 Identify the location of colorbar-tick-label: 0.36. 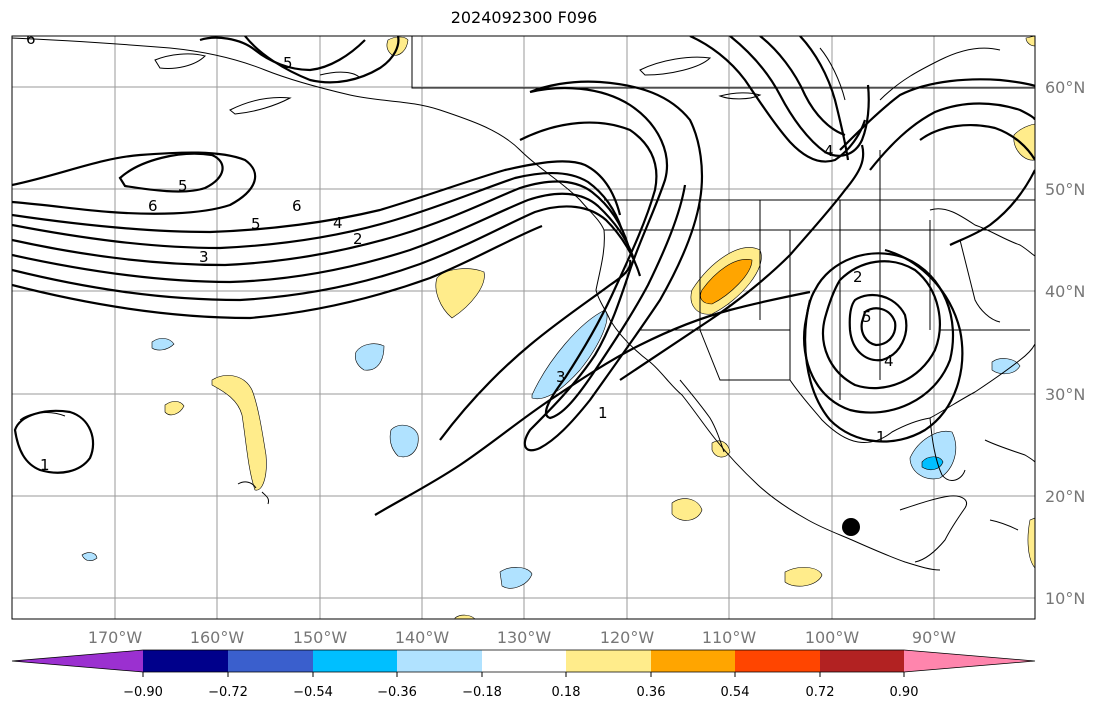
(651, 692).